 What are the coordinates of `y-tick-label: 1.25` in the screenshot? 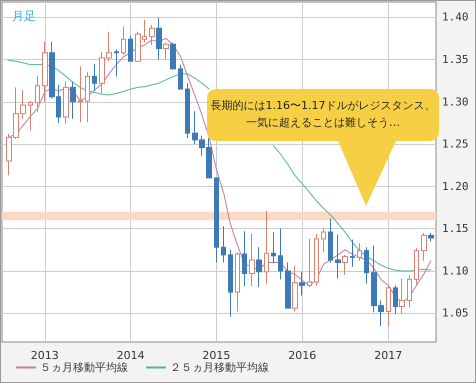 It's located at (455, 144).